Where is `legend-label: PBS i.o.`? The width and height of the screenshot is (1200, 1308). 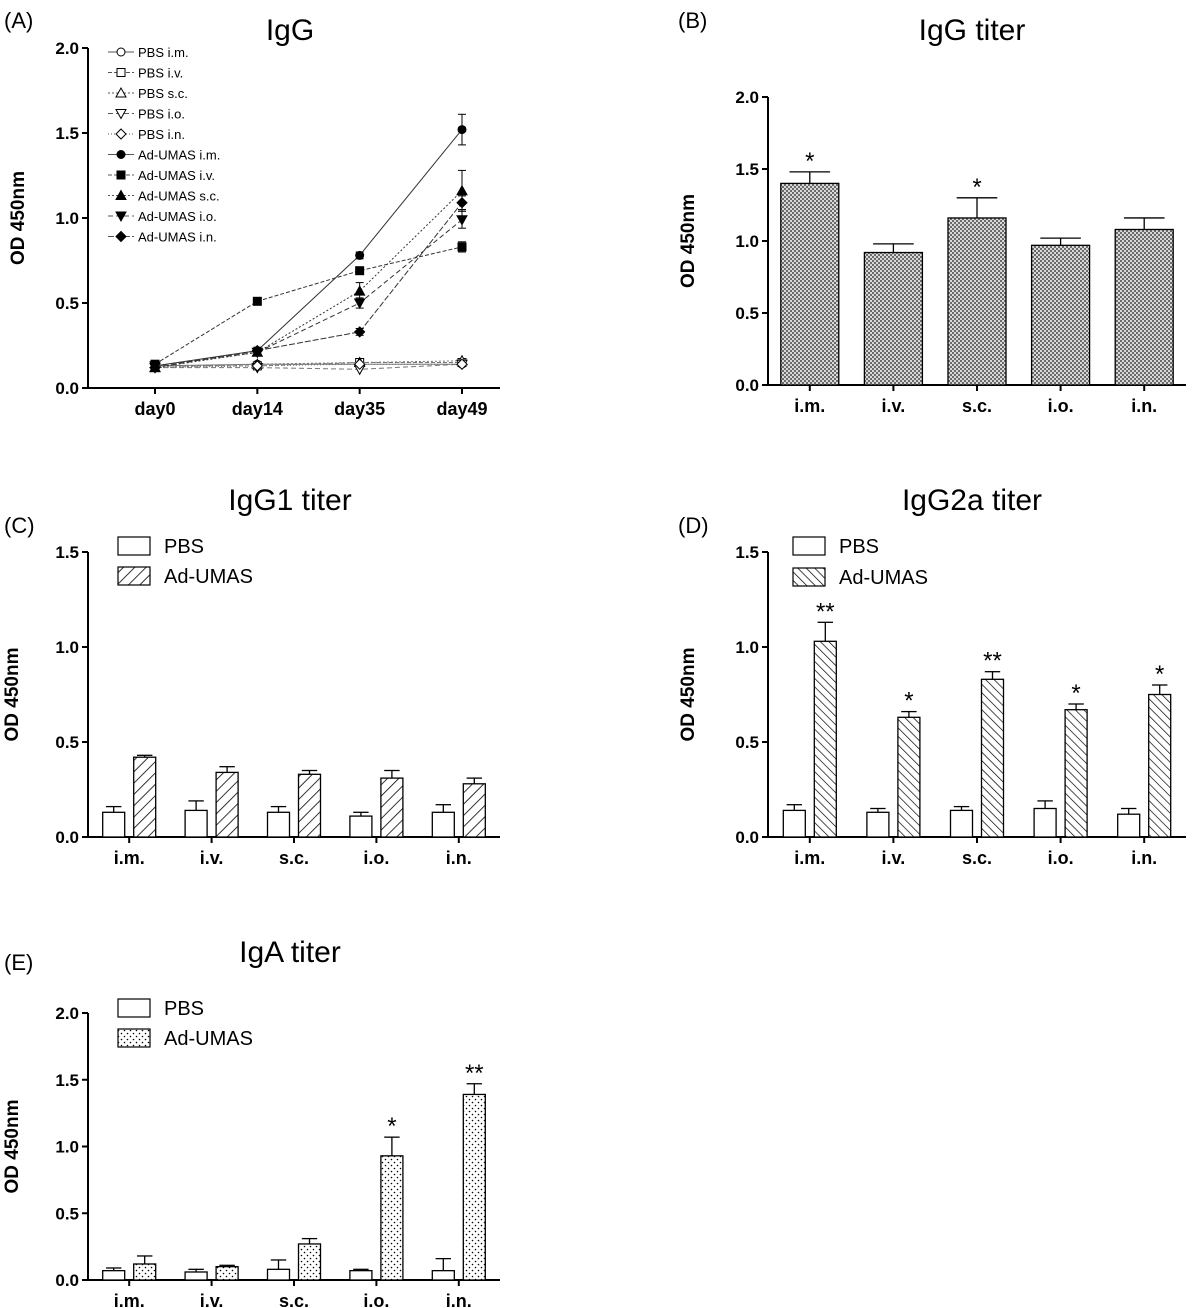 legend-label: PBS i.o. is located at coordinates (161, 114).